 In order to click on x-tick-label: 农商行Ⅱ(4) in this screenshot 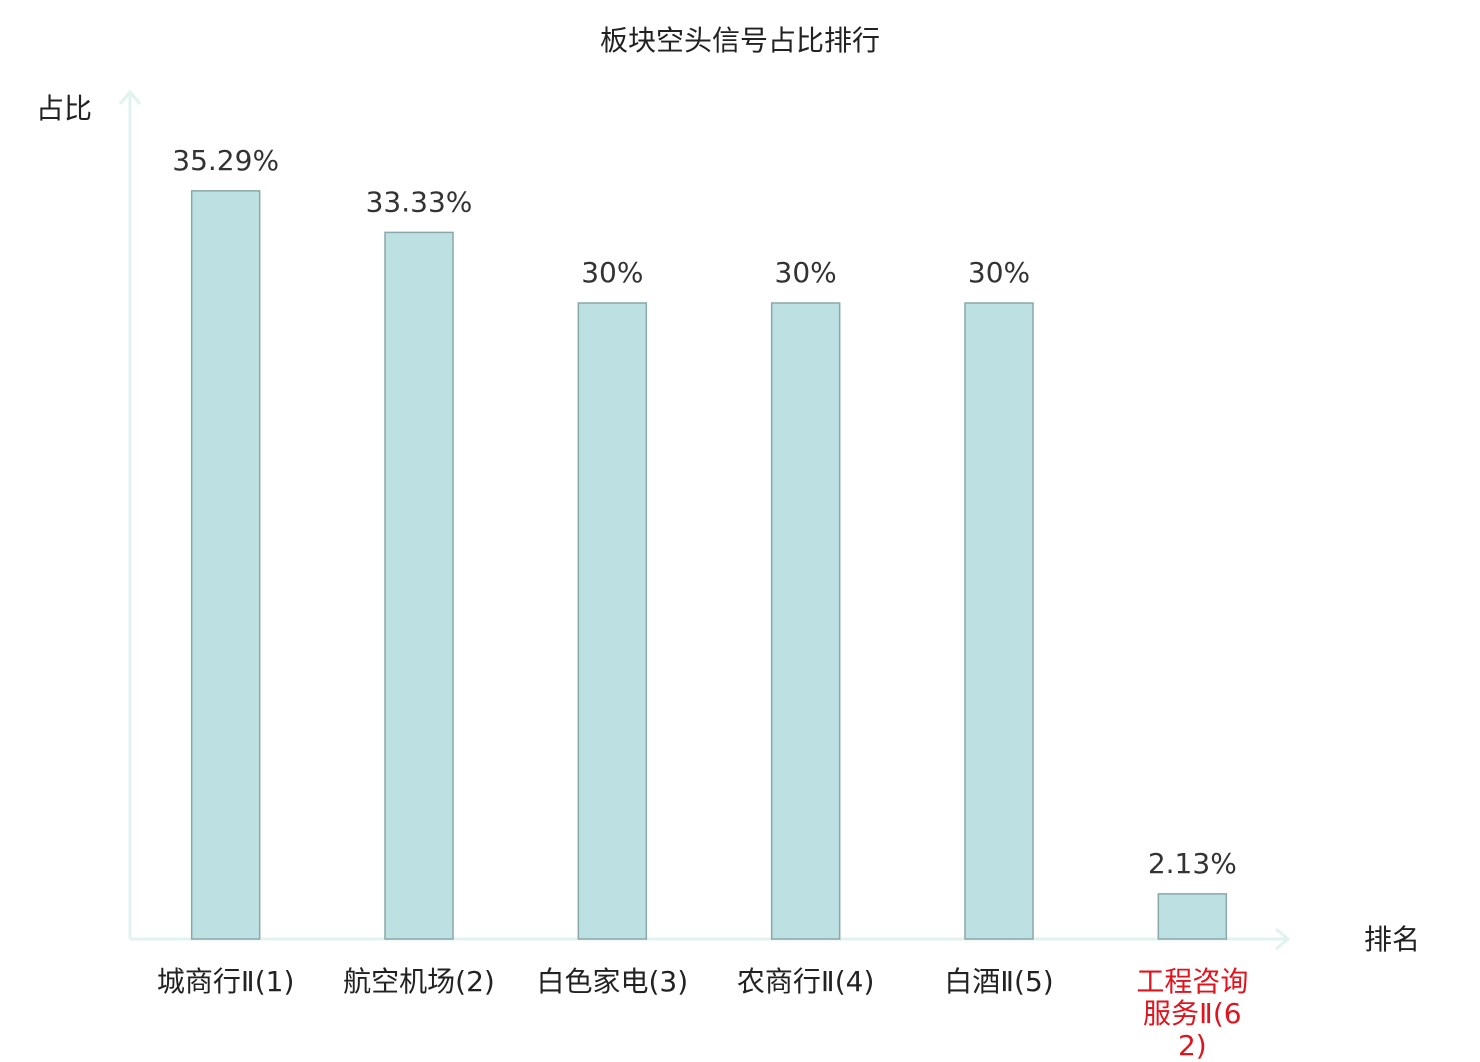, I will do `click(805, 981)`.